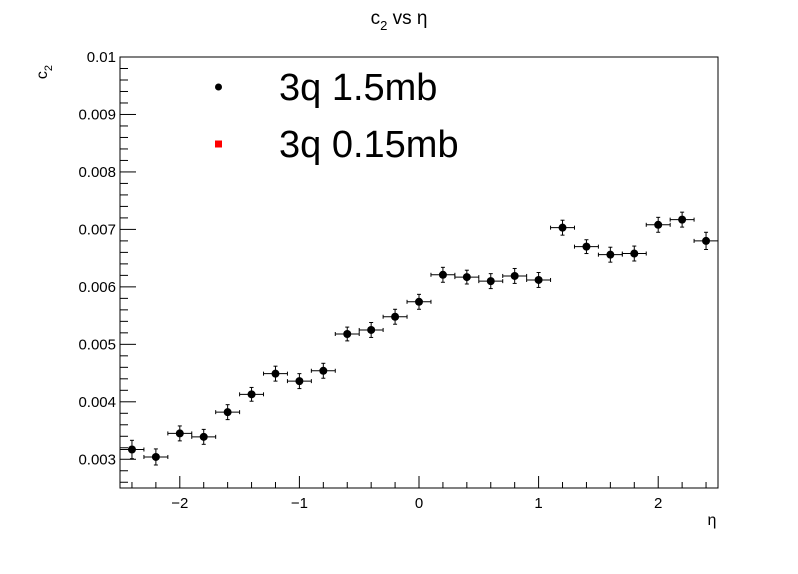 This screenshot has width=798, height=574. Describe the element at coordinates (101, 57) in the screenshot. I see `y-tick-label: 0.01` at that location.